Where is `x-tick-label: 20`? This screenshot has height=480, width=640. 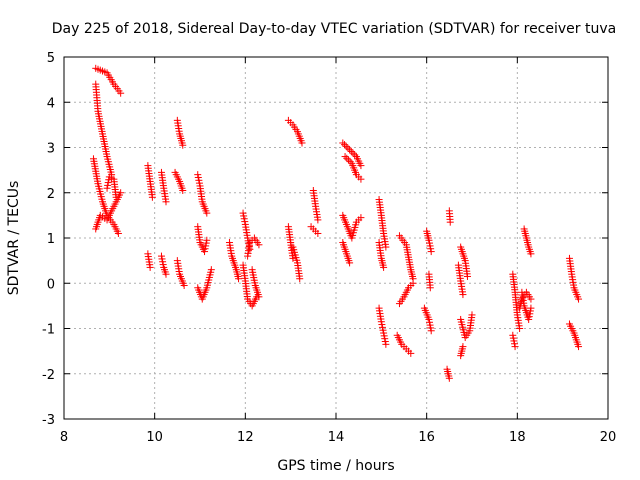 x-tick-label: 20 is located at coordinates (608, 437).